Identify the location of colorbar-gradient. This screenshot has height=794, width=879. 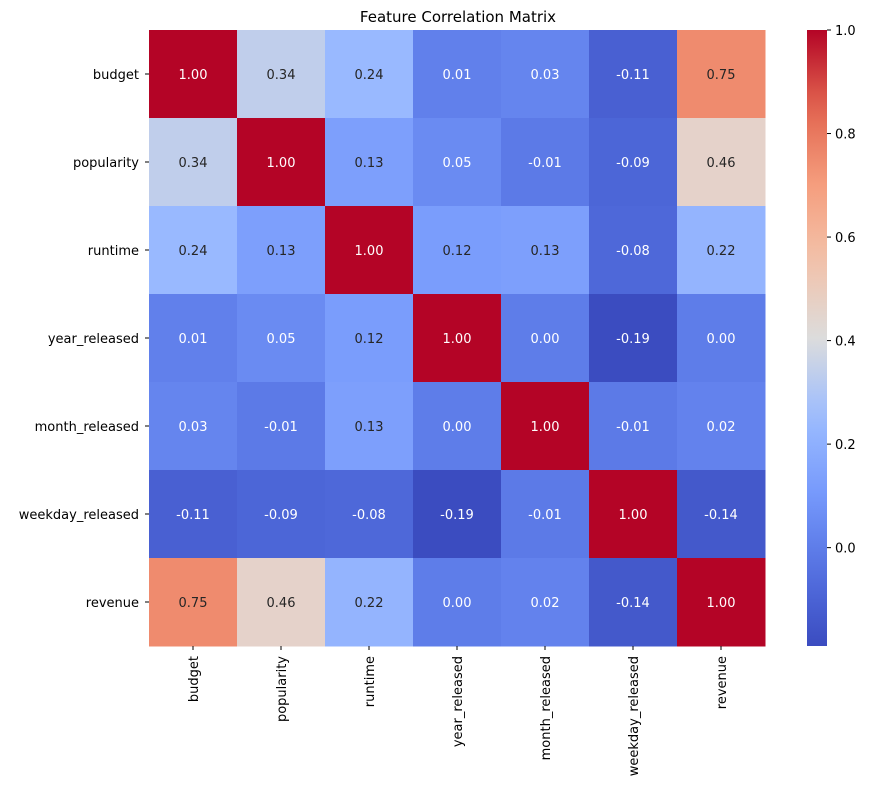
(817, 338).